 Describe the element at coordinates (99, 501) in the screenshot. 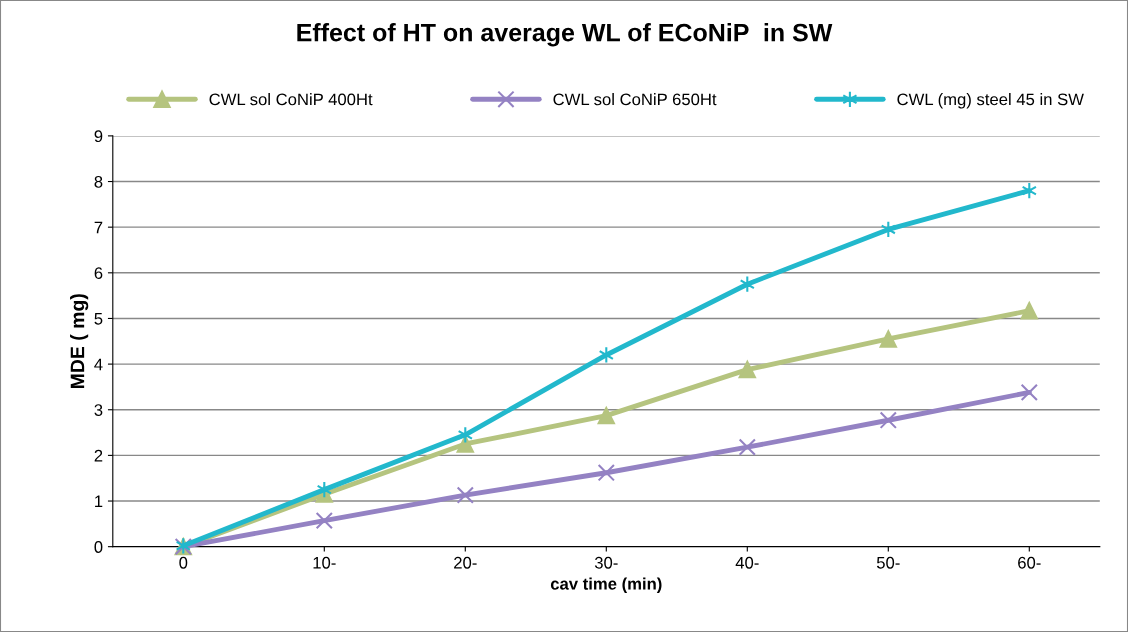

I see `y-tick-label: 1` at that location.